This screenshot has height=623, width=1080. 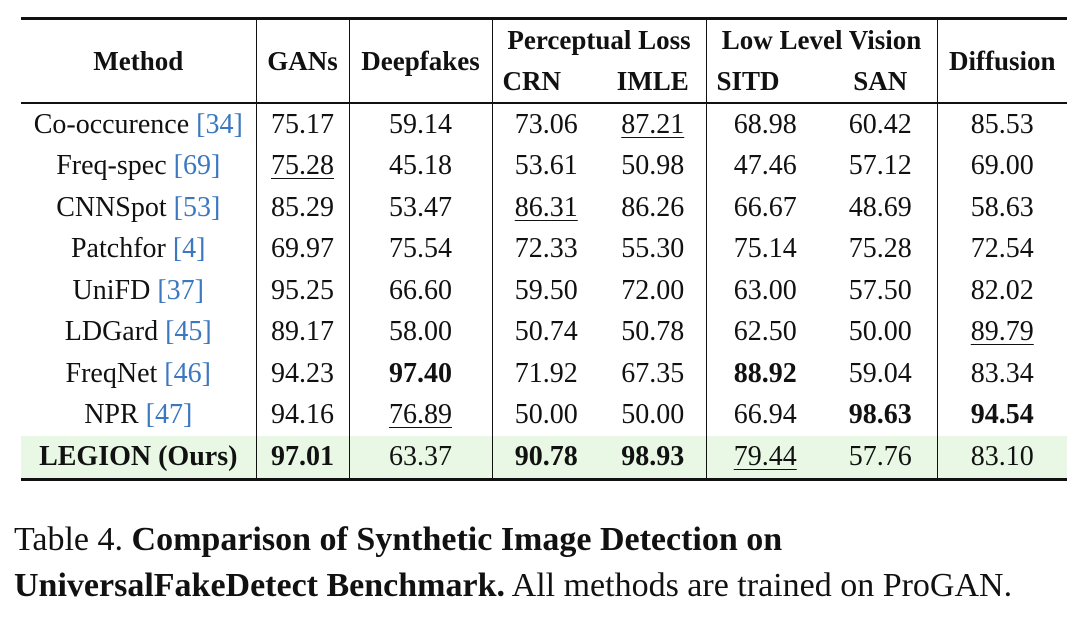 I want to click on header-method: Method, so click(x=139, y=60).